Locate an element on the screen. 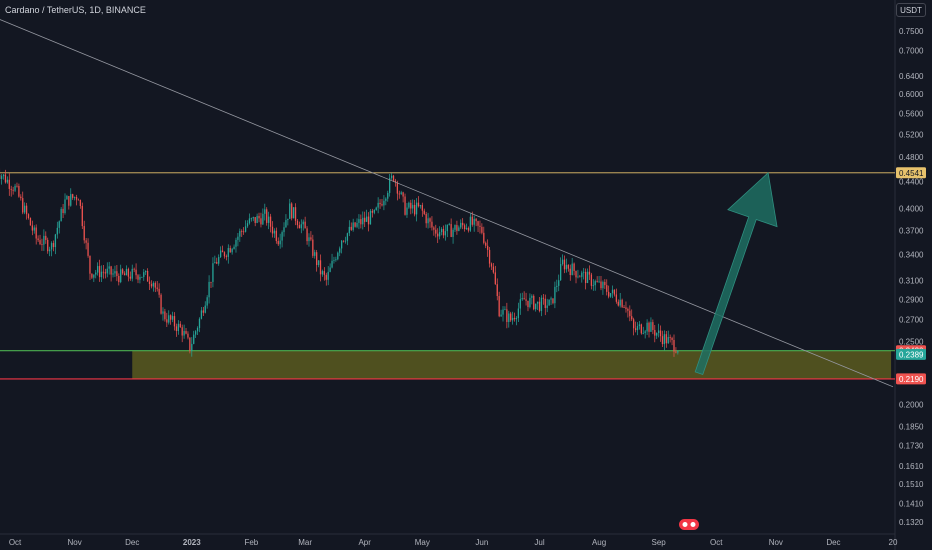  symbol-title: Cardano / TetherUS, 1D, BINANCE is located at coordinates (75, 10).